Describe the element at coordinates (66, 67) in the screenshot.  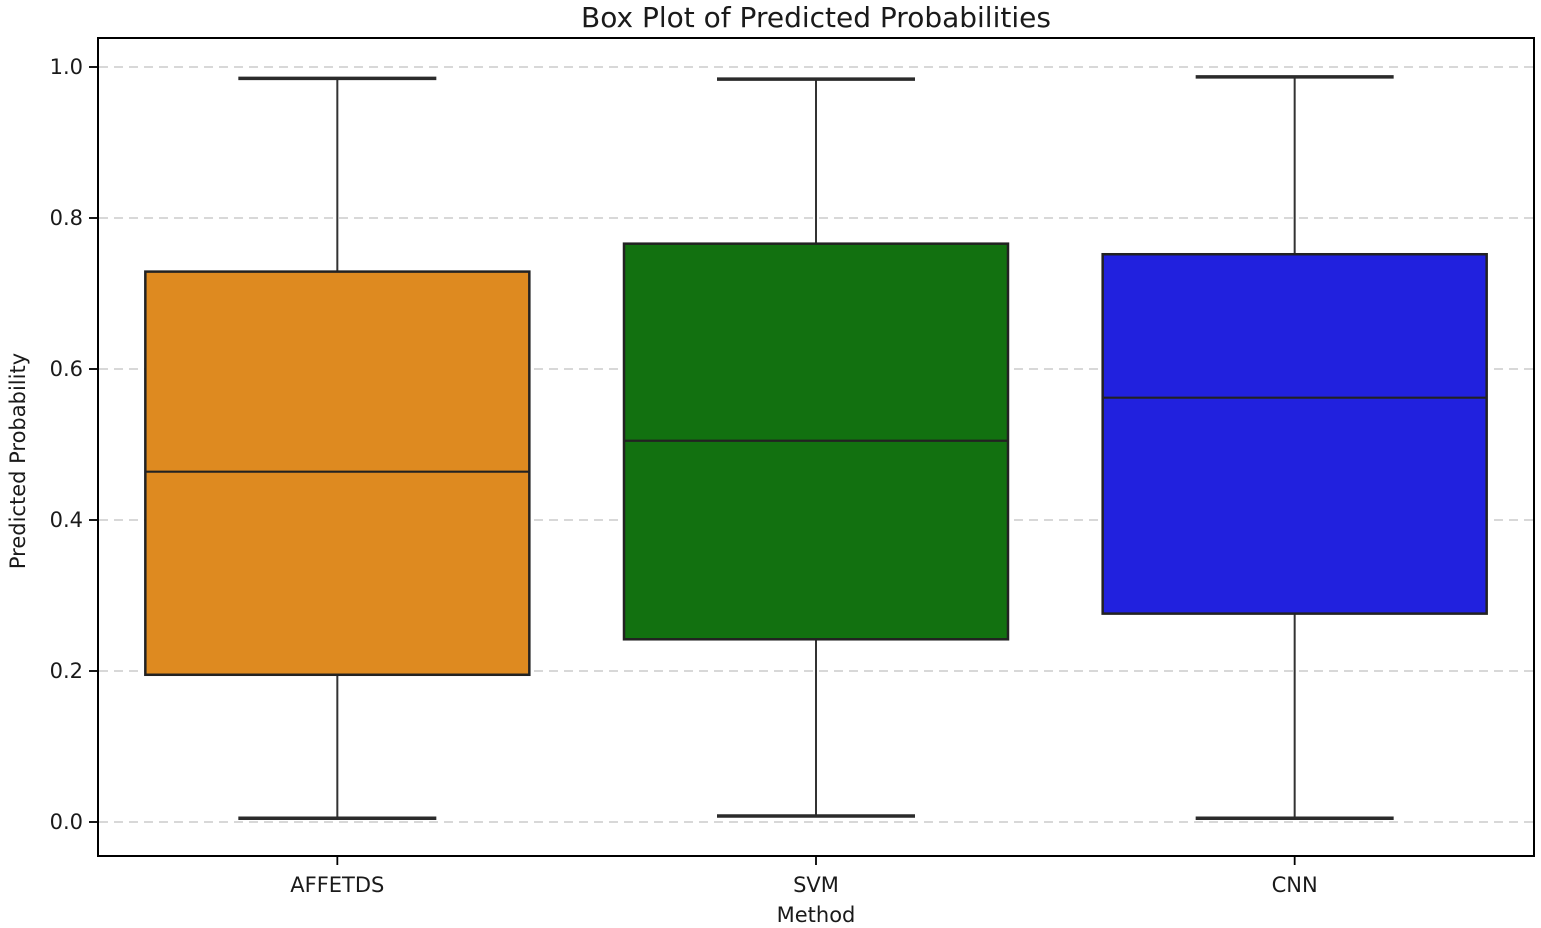
I see `y-tick-label: 1.0` at that location.